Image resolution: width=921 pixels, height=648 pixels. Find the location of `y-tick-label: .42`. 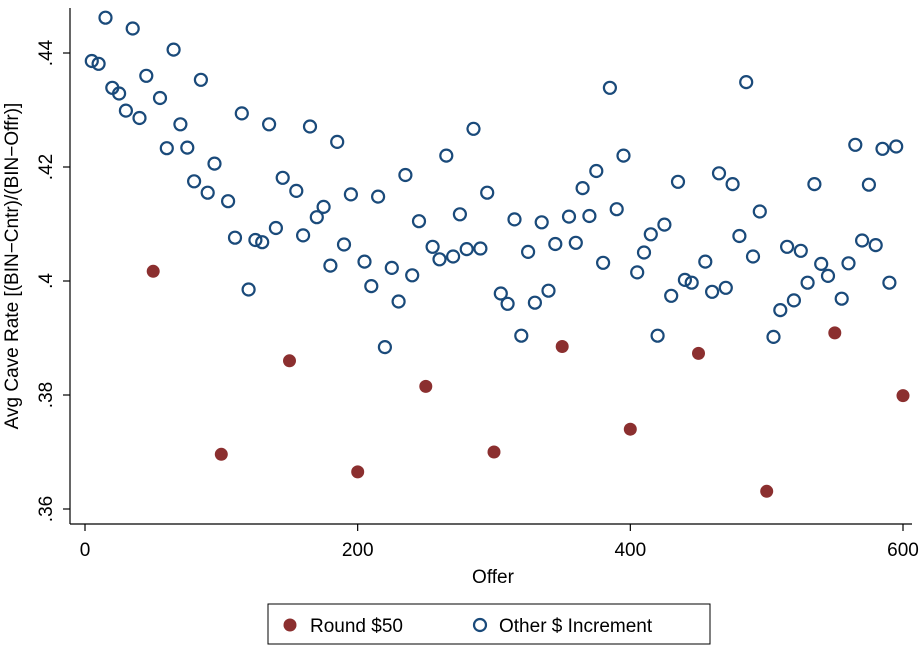

y-tick-label: .42 is located at coordinates (46, 167).